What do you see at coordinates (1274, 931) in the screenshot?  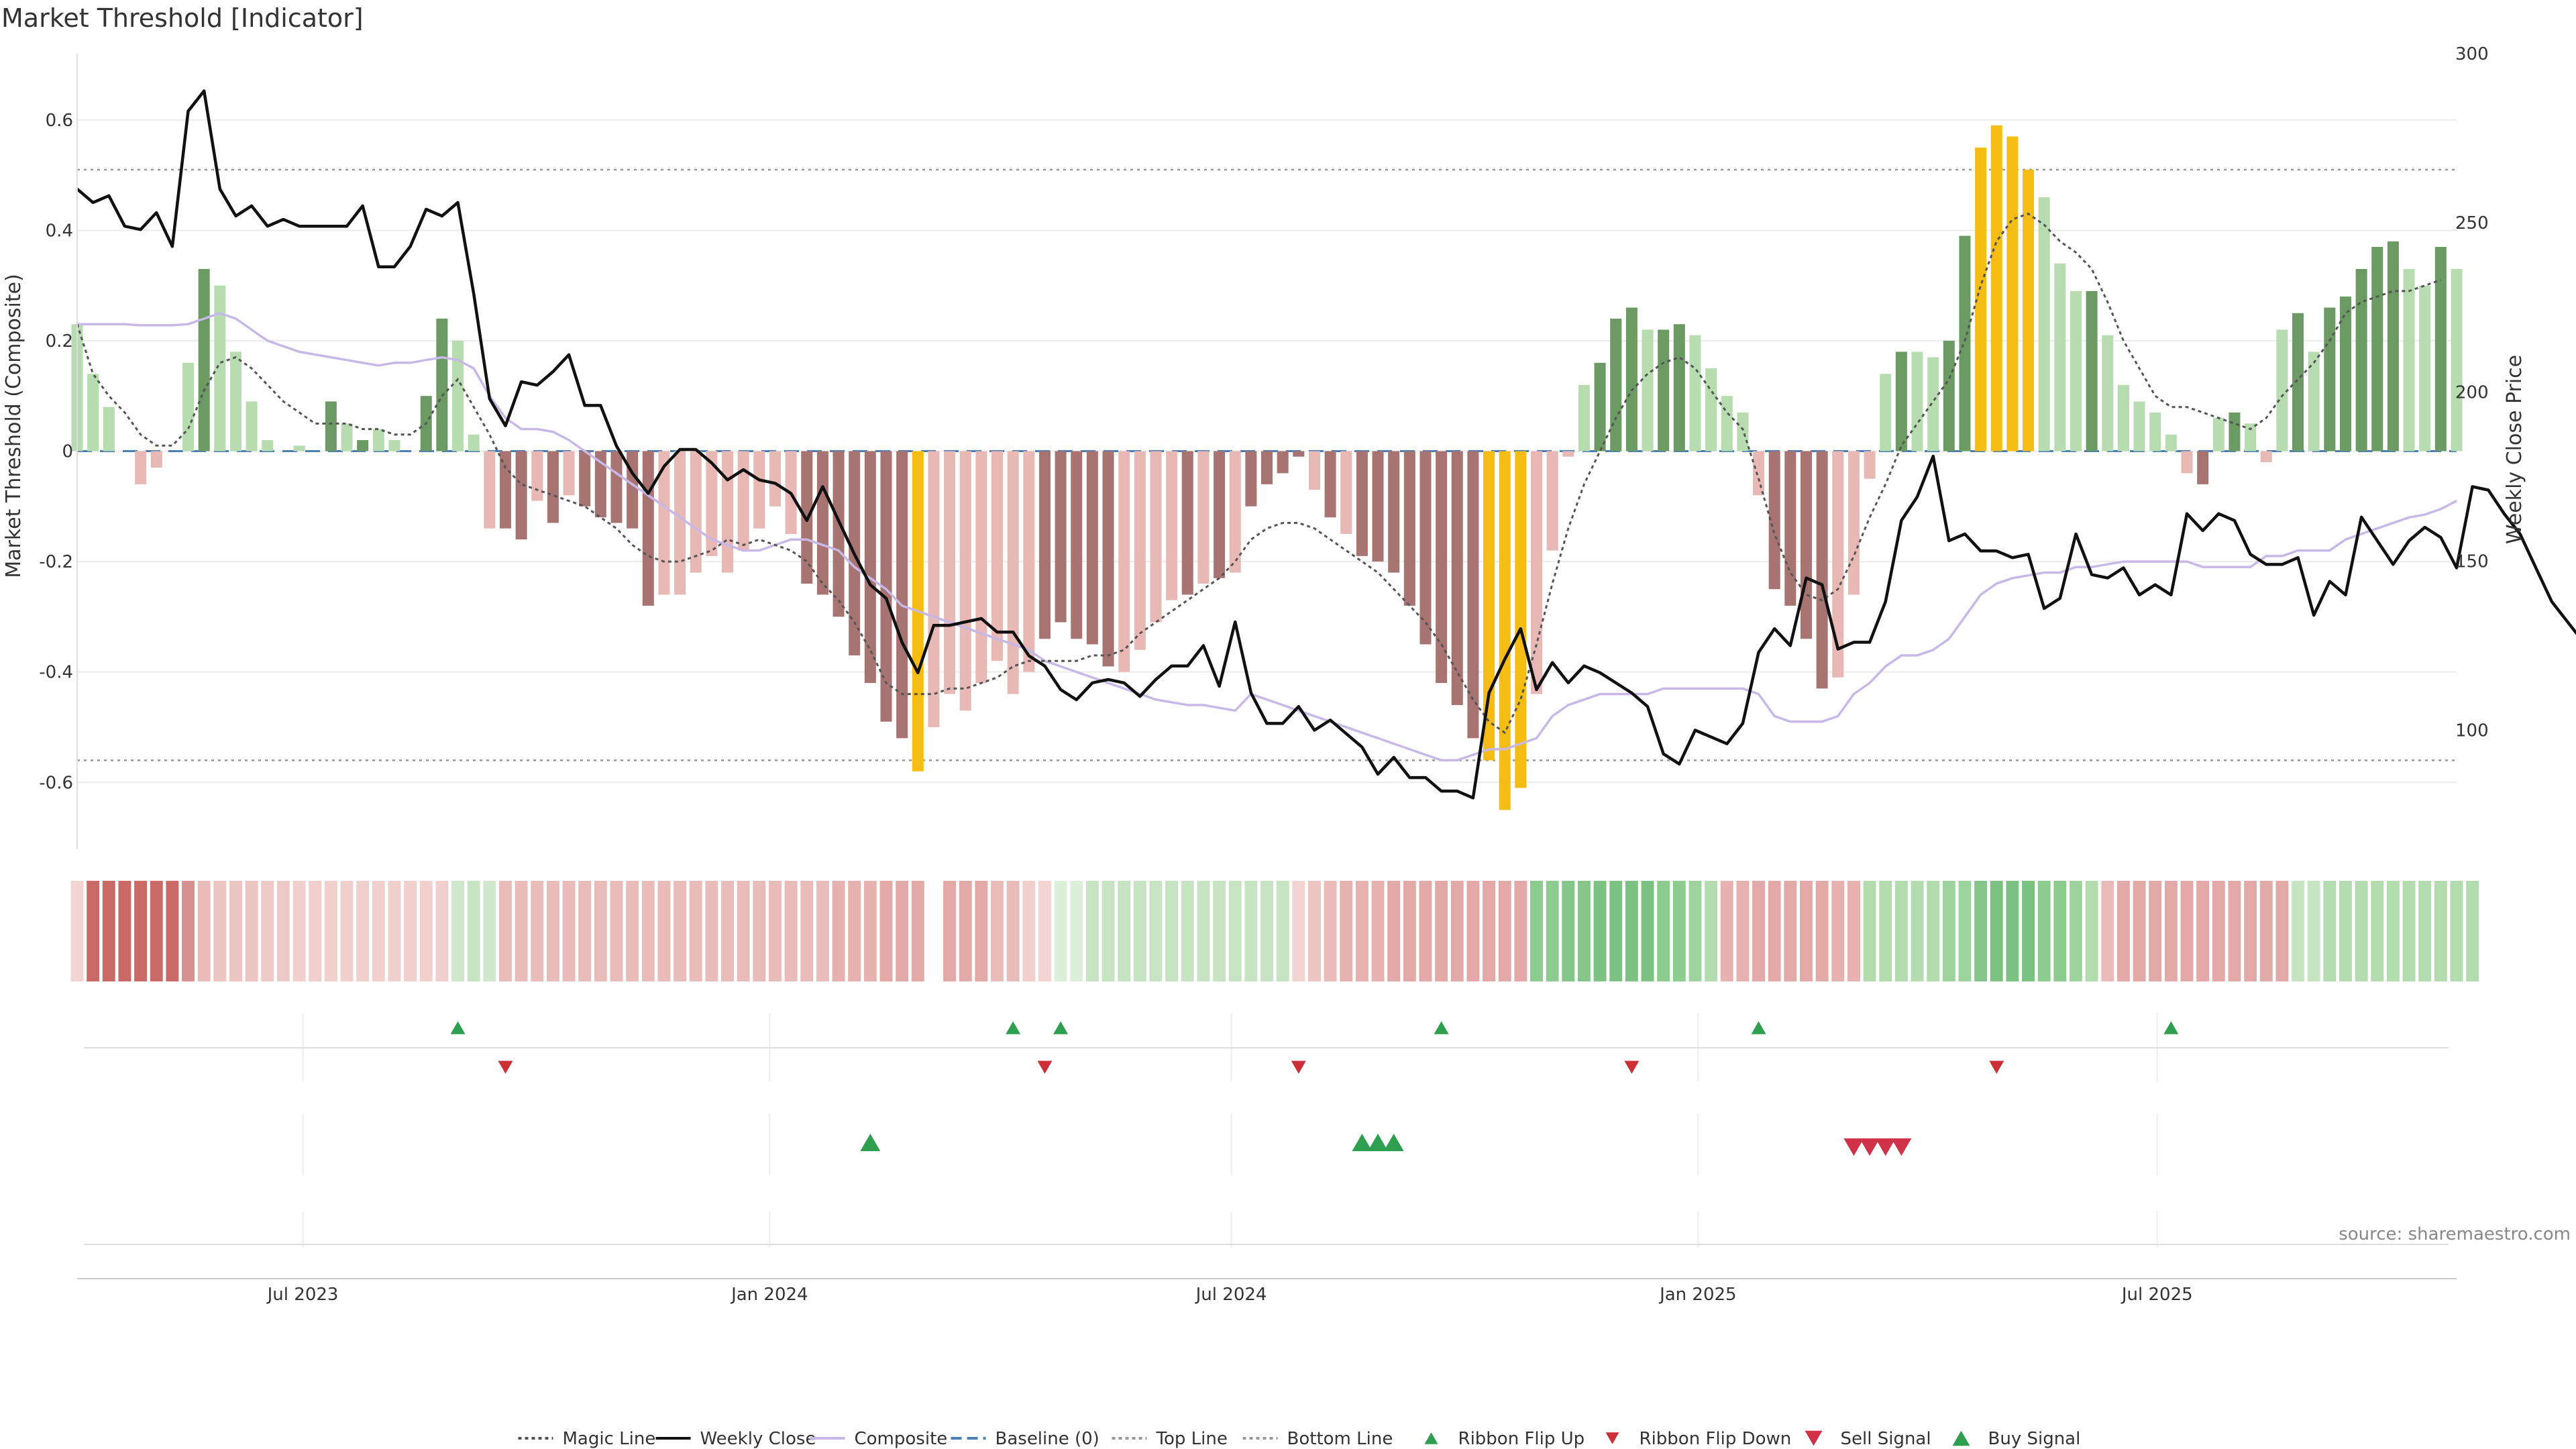 I see `state-ribbon` at bounding box center [1274, 931].